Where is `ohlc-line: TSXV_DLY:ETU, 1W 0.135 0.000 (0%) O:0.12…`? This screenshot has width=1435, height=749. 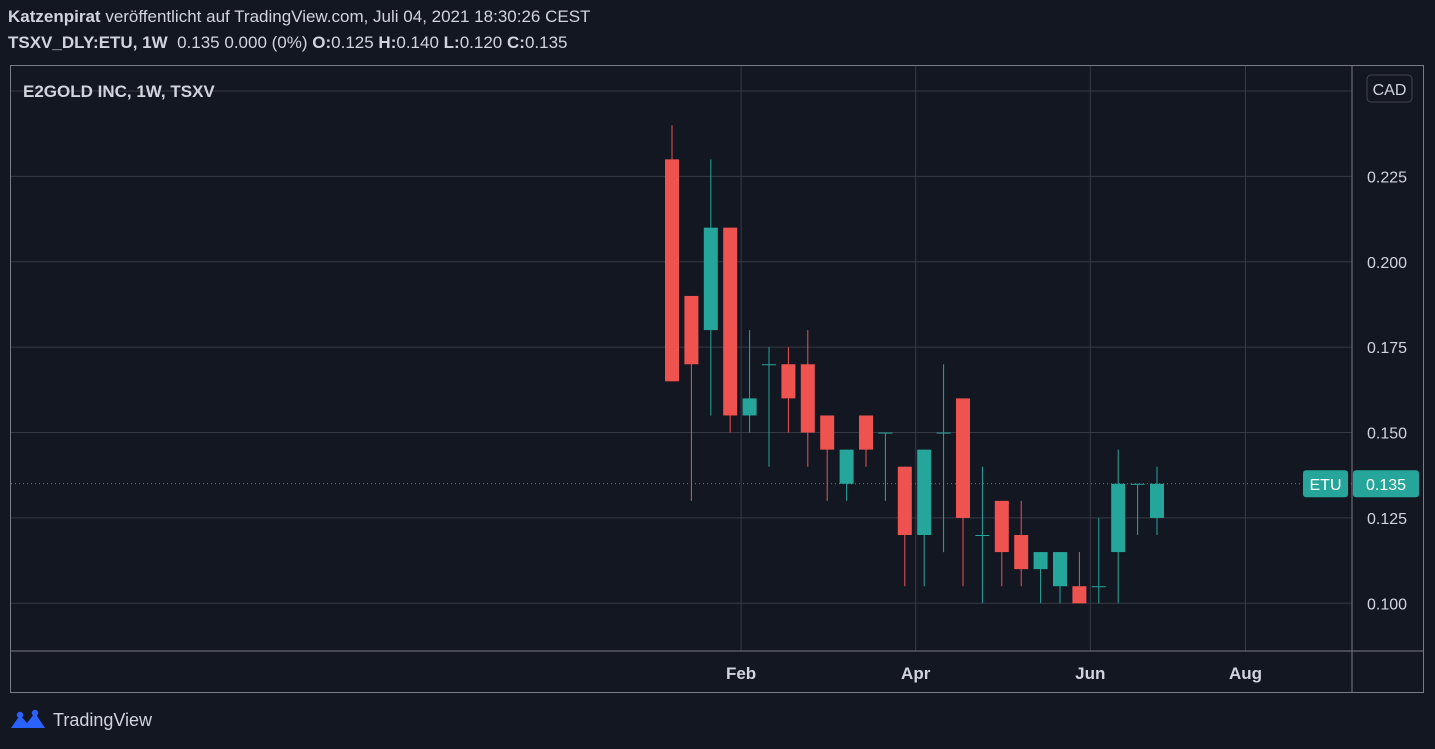
ohlc-line: TSXV_DLY:ETU, 1W 0.135 0.000 (0%) O:0.12… is located at coordinates (287, 43).